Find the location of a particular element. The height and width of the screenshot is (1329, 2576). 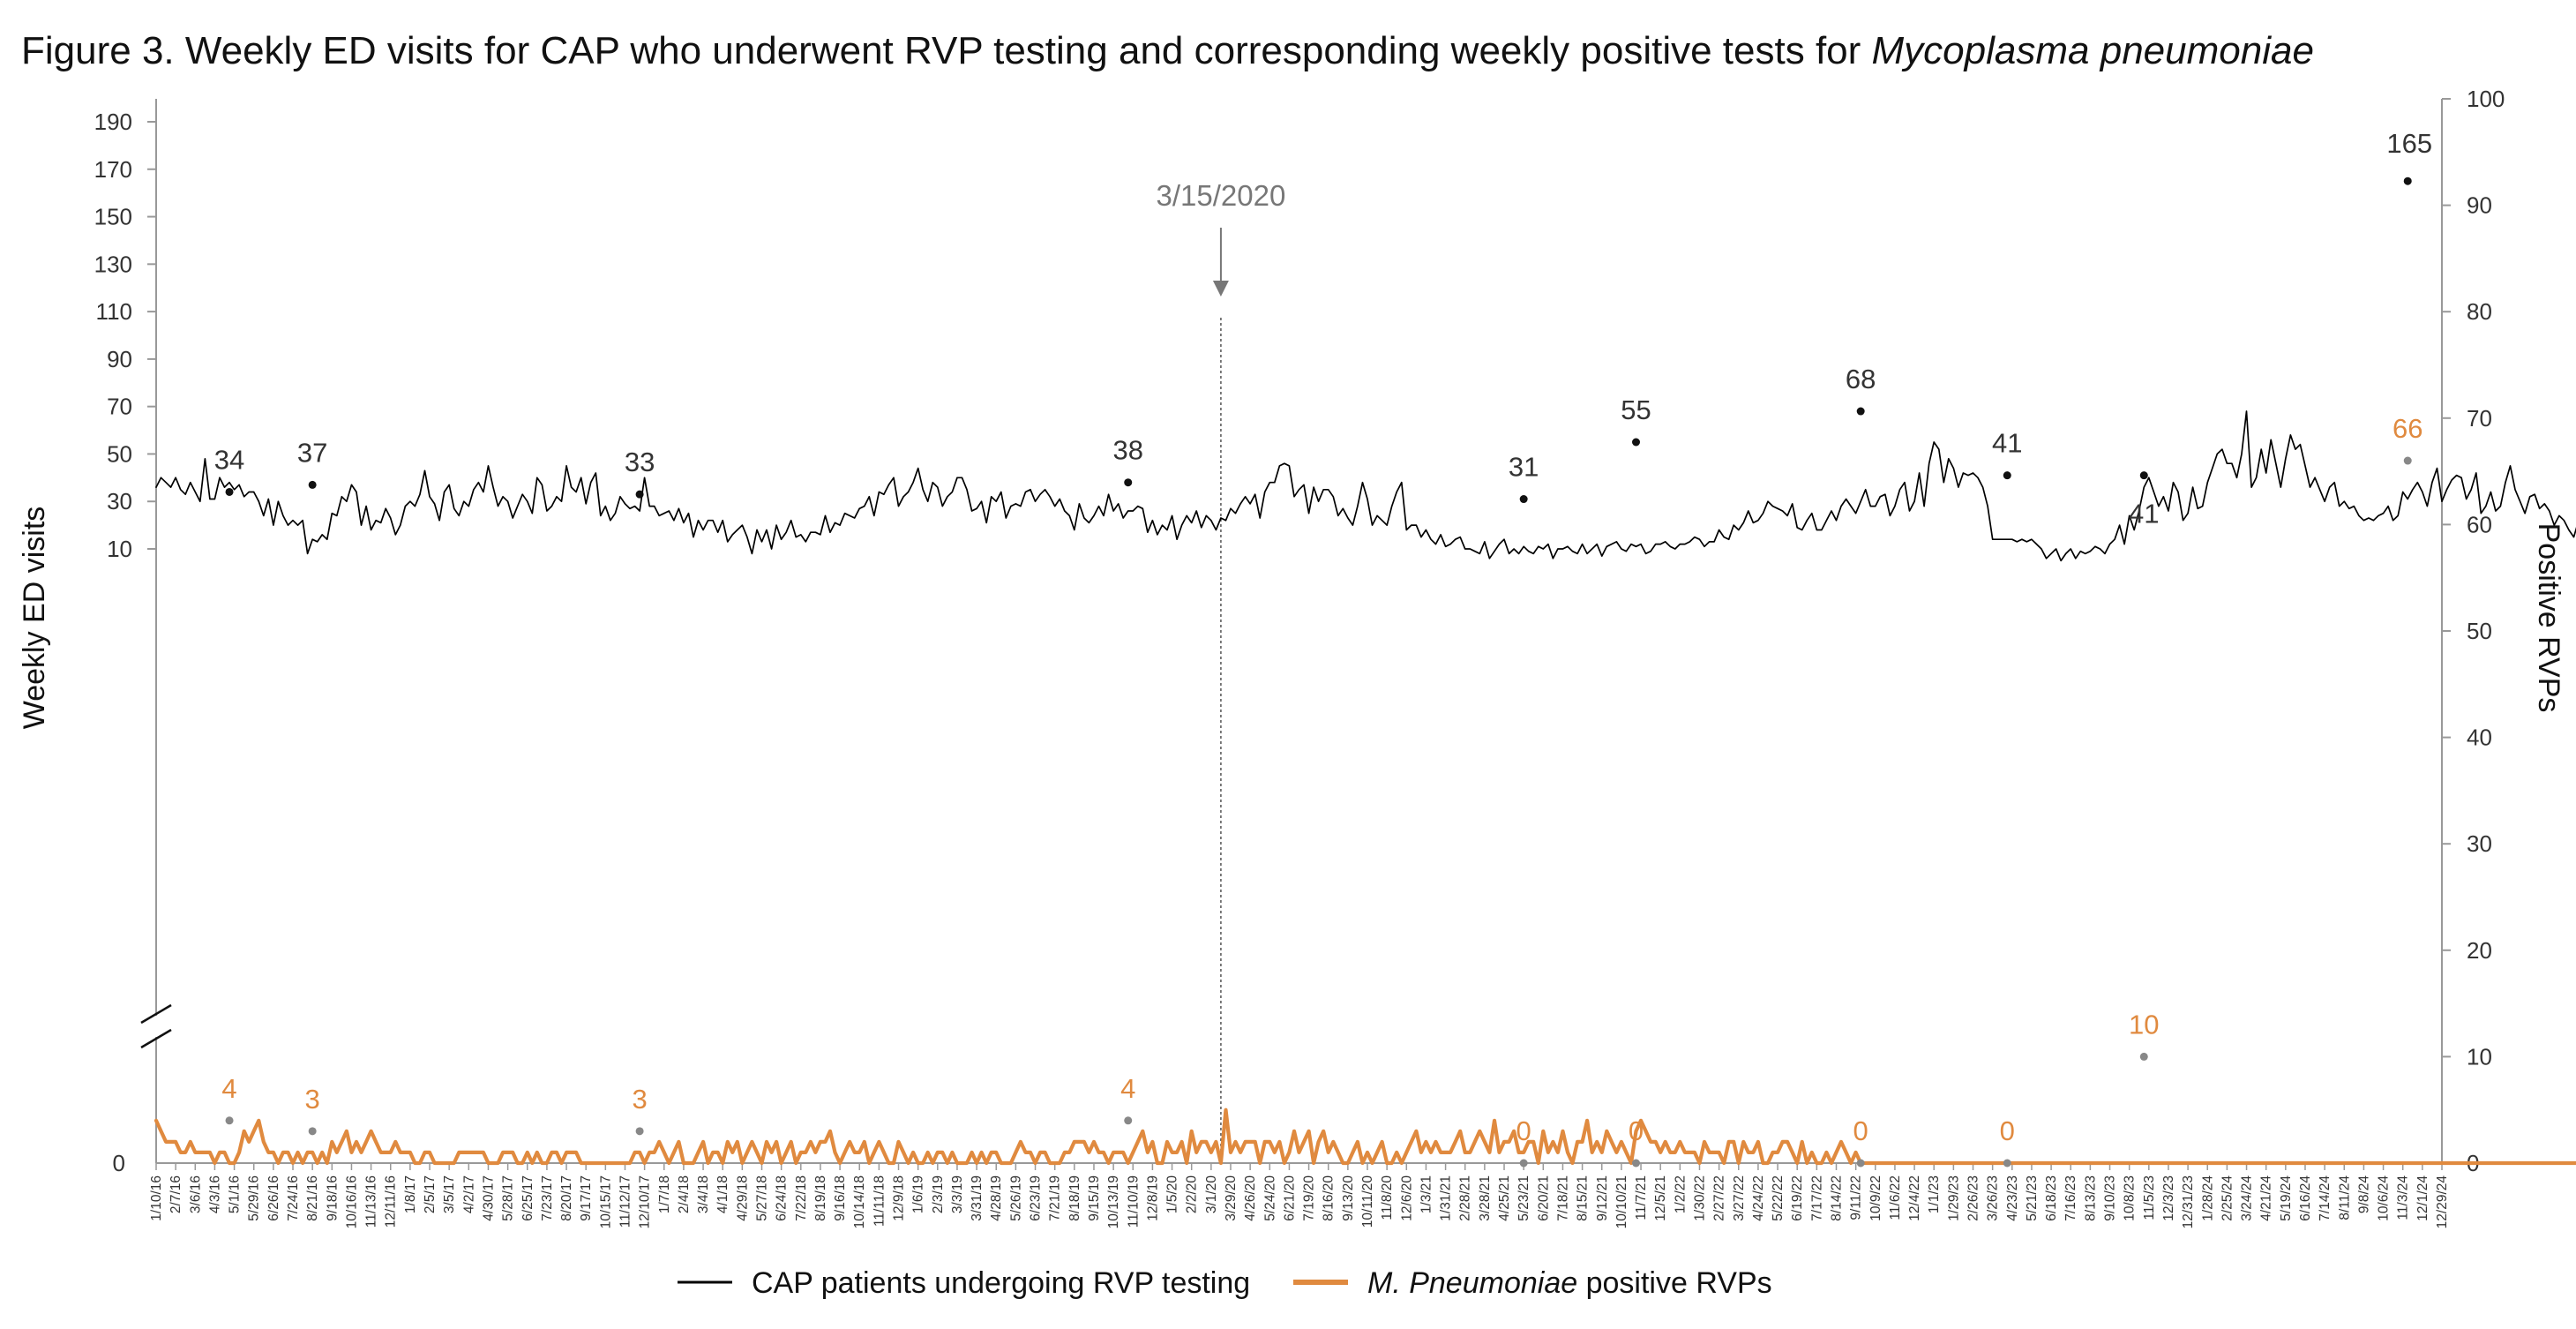

x-tick-label: 12/10/17 is located at coordinates (646, 1201).